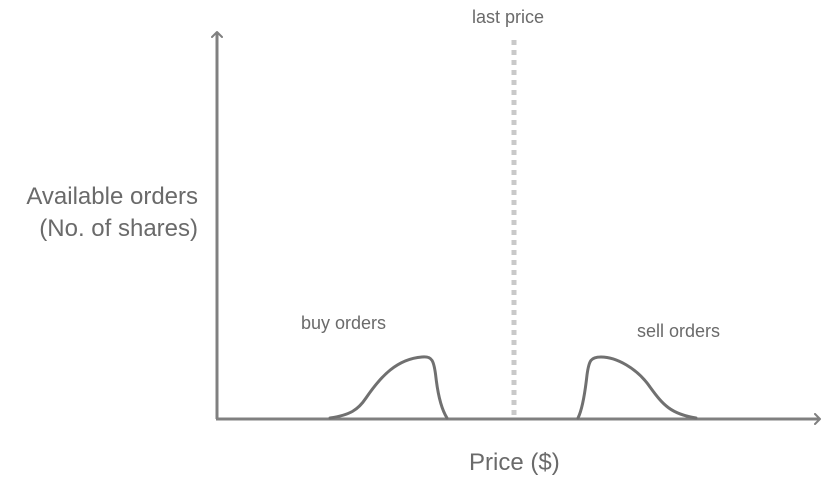  Describe the element at coordinates (508, 17) in the screenshot. I see `last-price-label: last price` at that location.